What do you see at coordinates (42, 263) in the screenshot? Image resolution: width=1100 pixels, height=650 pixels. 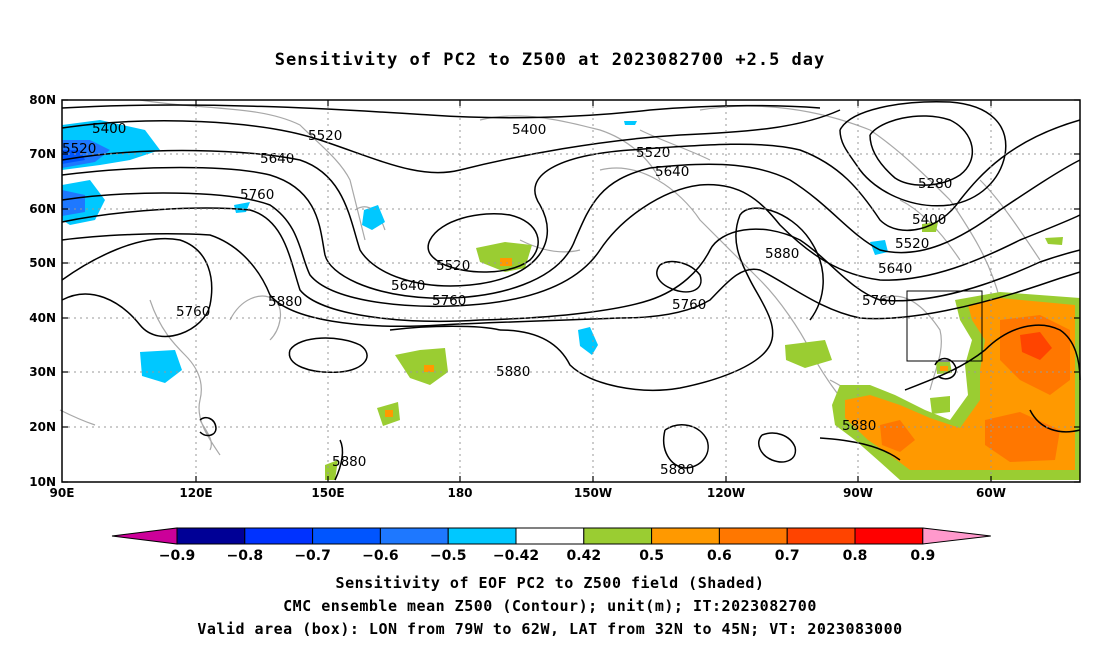 I see `lat-tick-label: 50N` at bounding box center [42, 263].